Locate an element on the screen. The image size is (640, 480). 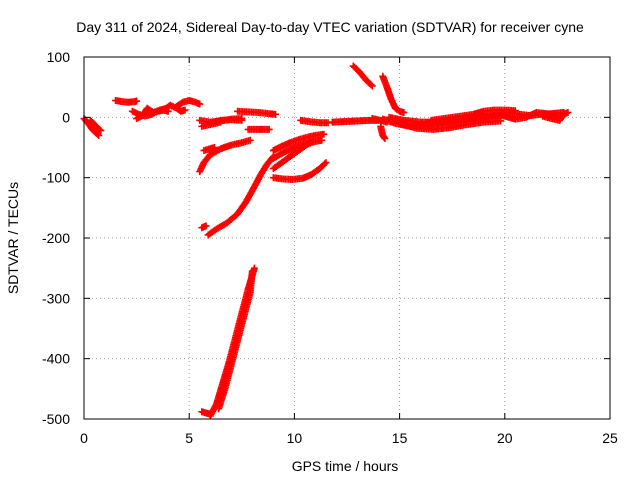
x-axis-title: GPS time / hours is located at coordinates (345, 466).